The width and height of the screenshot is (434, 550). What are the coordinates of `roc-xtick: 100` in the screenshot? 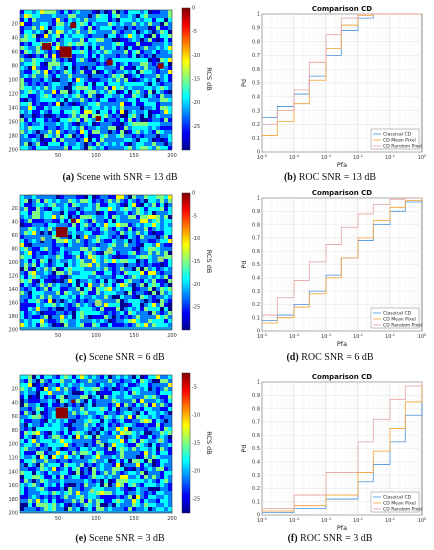 It's located at (422, 336).